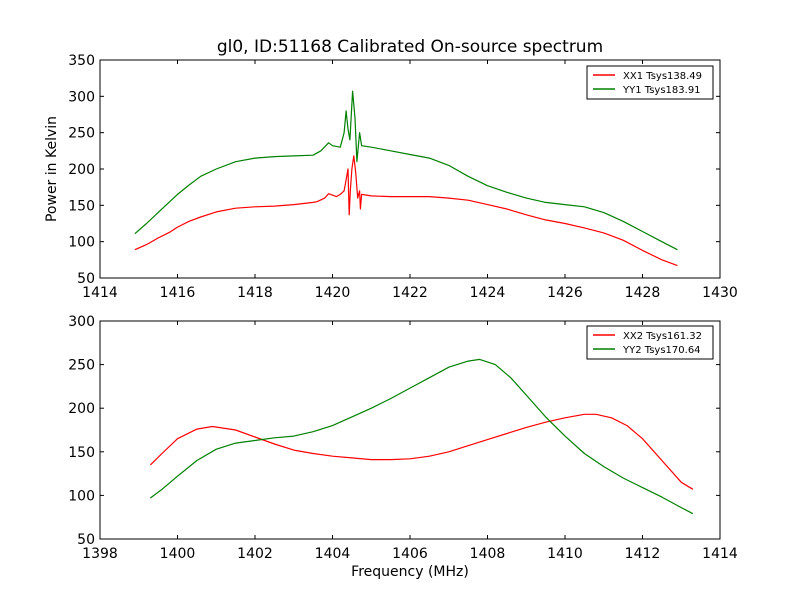  I want to click on x-tick-label: 1426, so click(565, 293).